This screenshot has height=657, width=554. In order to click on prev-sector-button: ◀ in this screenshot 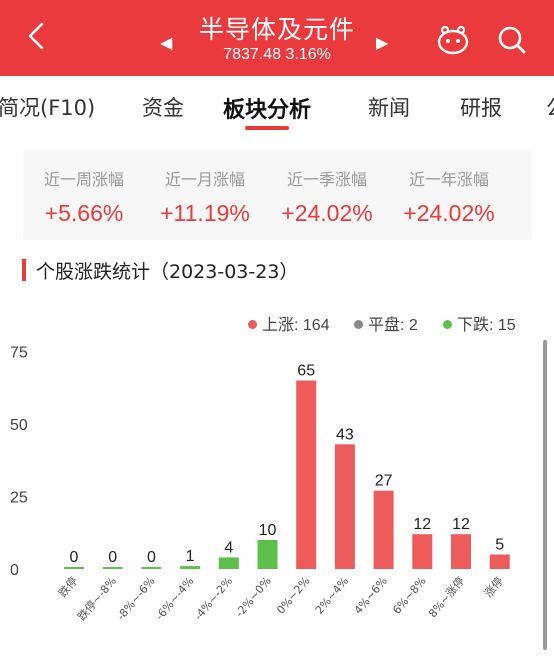, I will do `click(166, 42)`.